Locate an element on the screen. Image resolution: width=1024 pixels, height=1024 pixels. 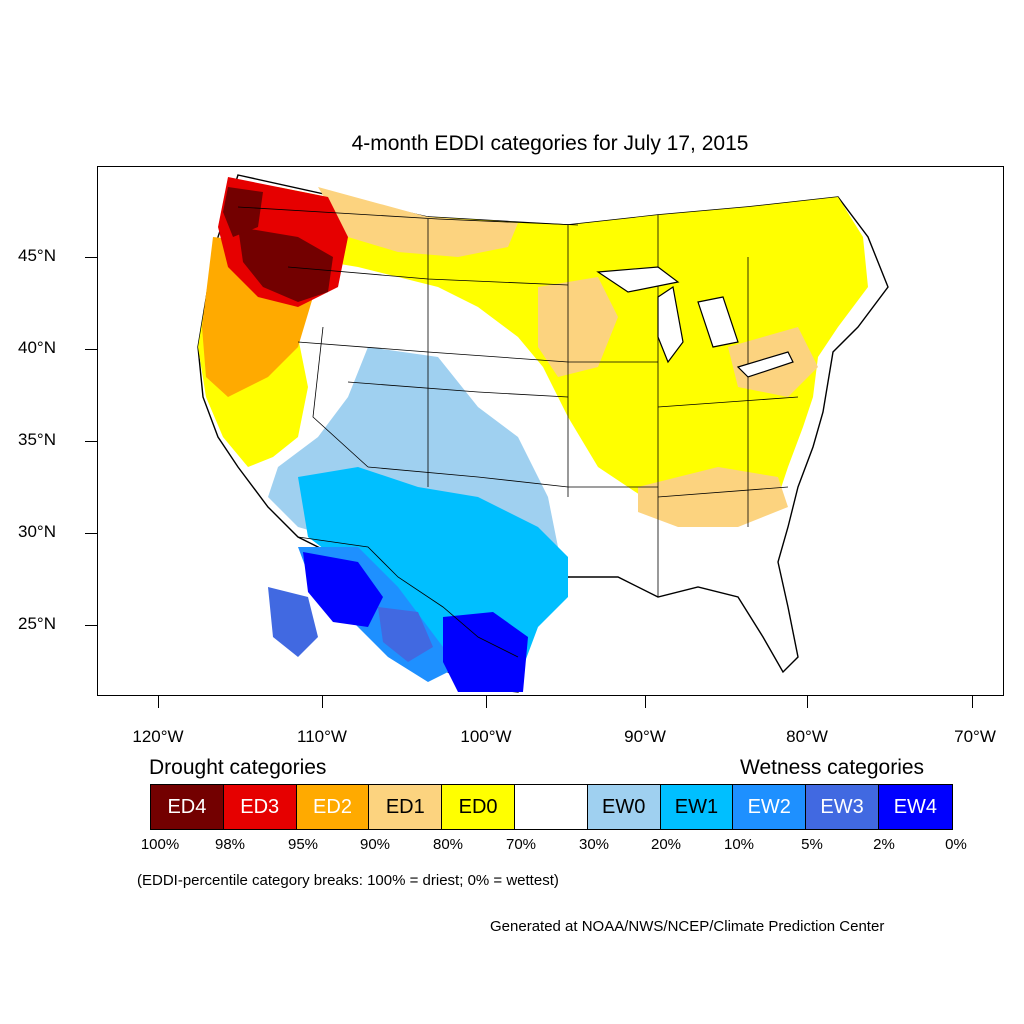
legend-box-ed4: ED4 is located at coordinates (187, 807).